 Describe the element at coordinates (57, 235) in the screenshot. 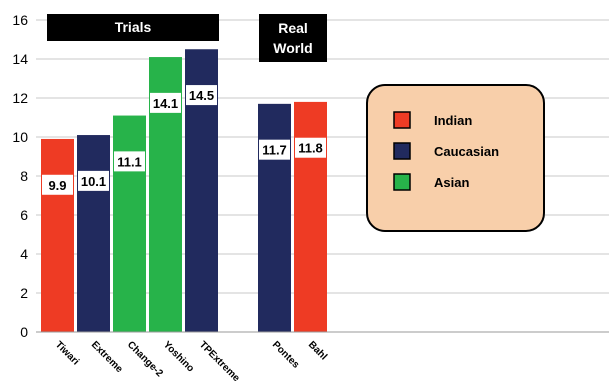

I see `bar-tiwari` at that location.